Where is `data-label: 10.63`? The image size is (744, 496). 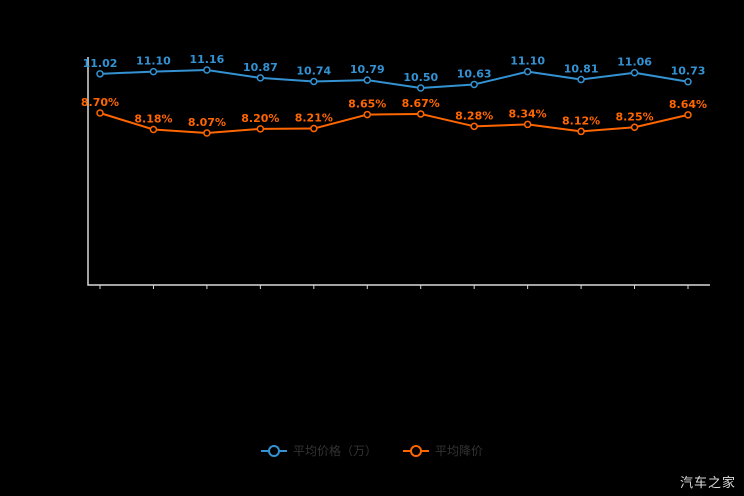
data-label: 10.63 is located at coordinates (474, 73).